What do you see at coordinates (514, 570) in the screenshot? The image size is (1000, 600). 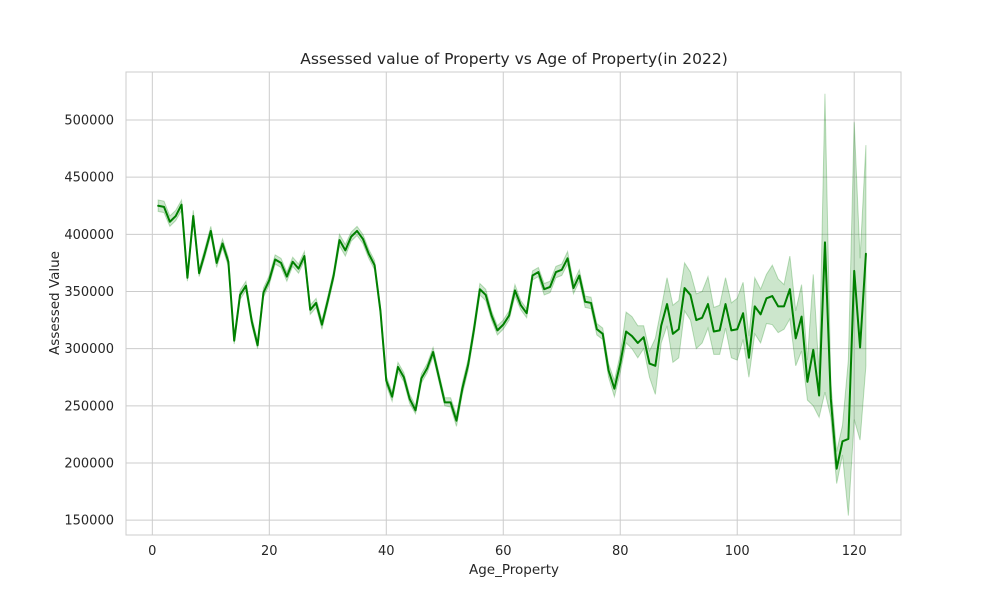 I see `x-axis-label: Age_Property` at bounding box center [514, 570].